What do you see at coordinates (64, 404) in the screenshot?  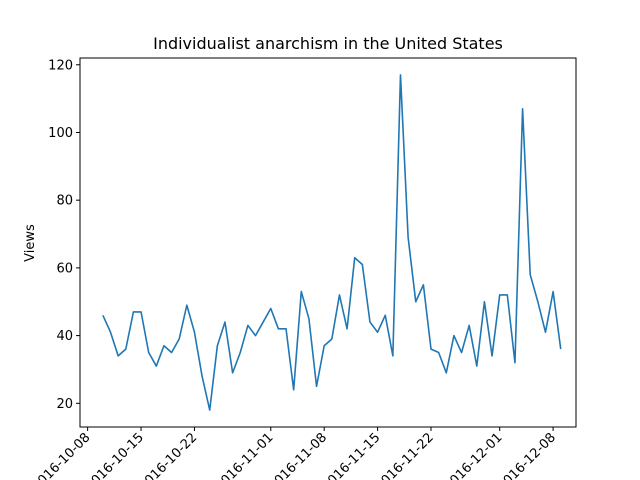 I see `y-tick-label: 20` at bounding box center [64, 404].